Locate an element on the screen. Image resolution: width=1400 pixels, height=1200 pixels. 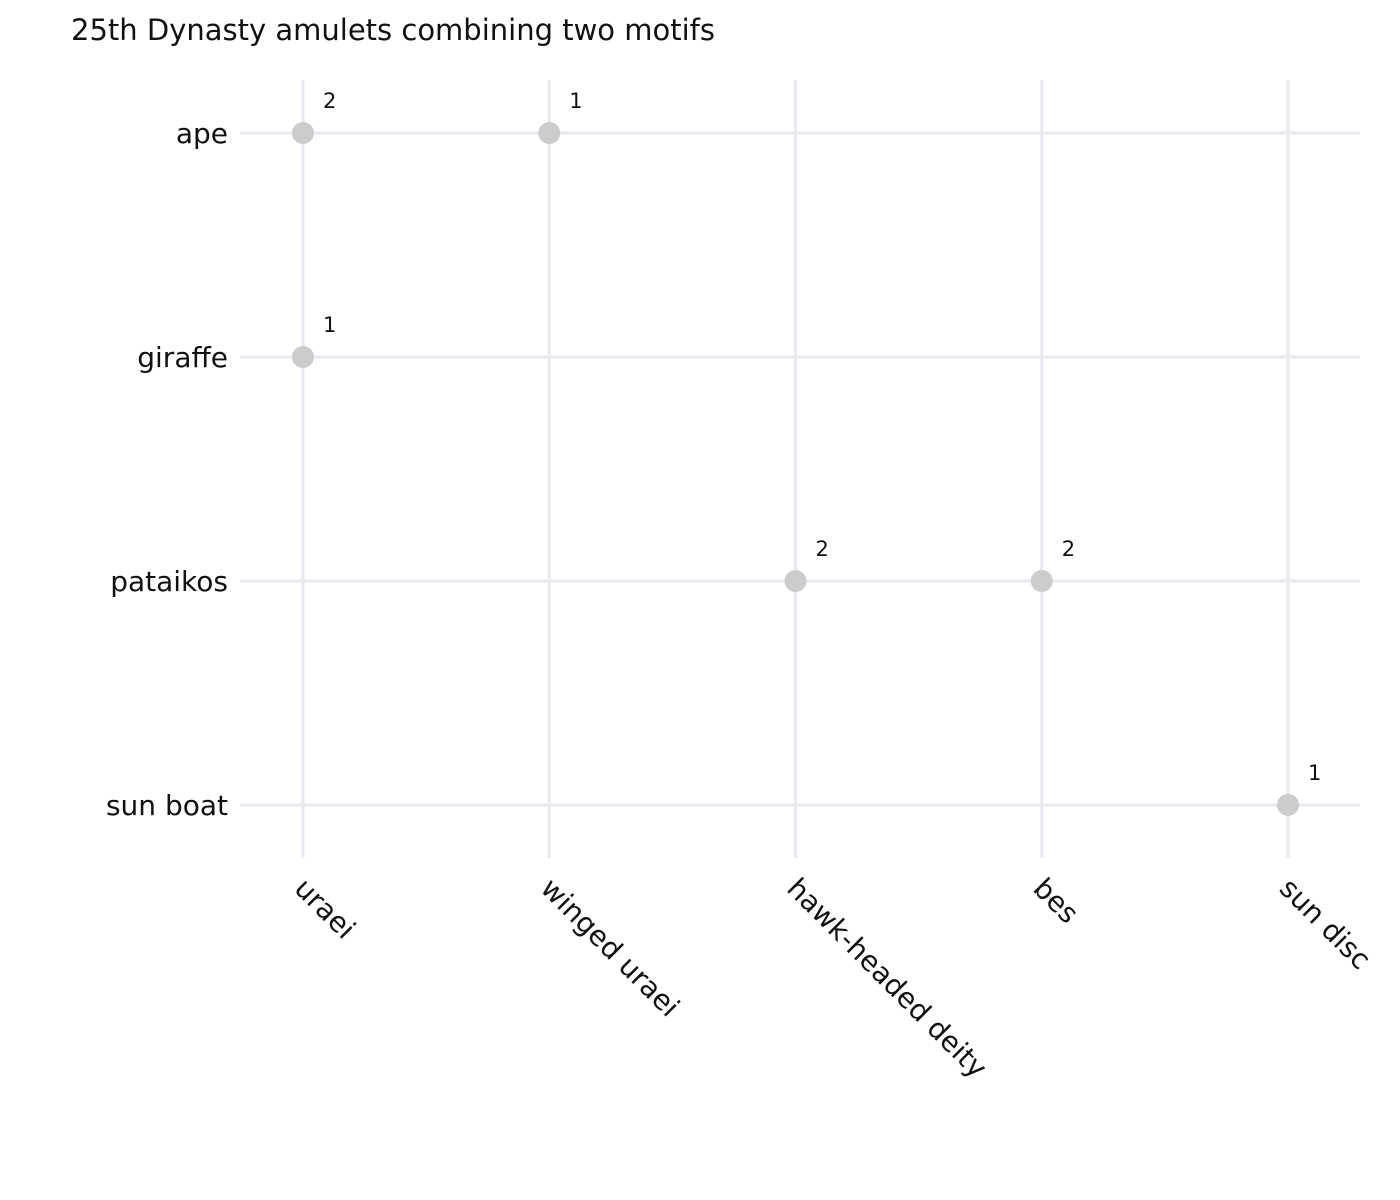
data-label-giraffe-uraei: 1 is located at coordinates (329, 325).